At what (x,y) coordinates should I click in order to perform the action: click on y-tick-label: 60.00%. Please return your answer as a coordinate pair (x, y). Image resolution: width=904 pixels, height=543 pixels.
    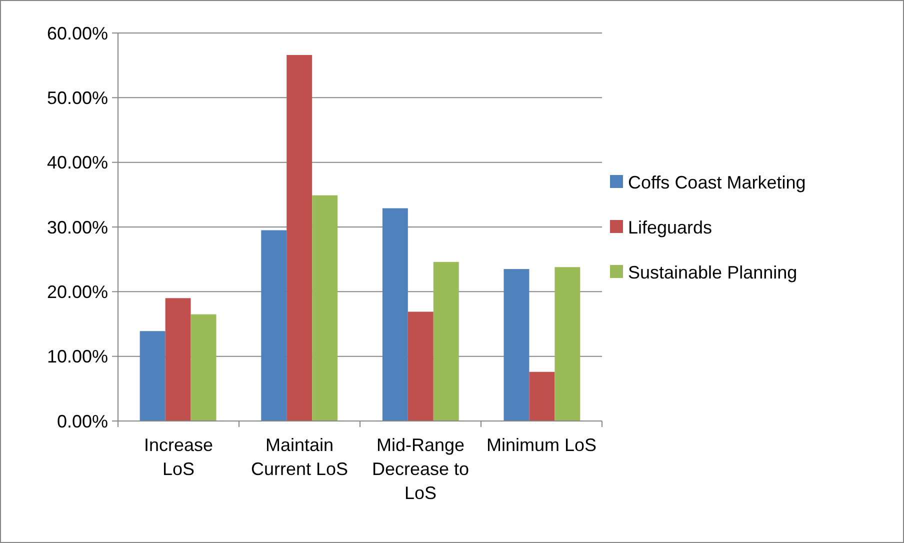
    Looking at the image, I should click on (77, 33).